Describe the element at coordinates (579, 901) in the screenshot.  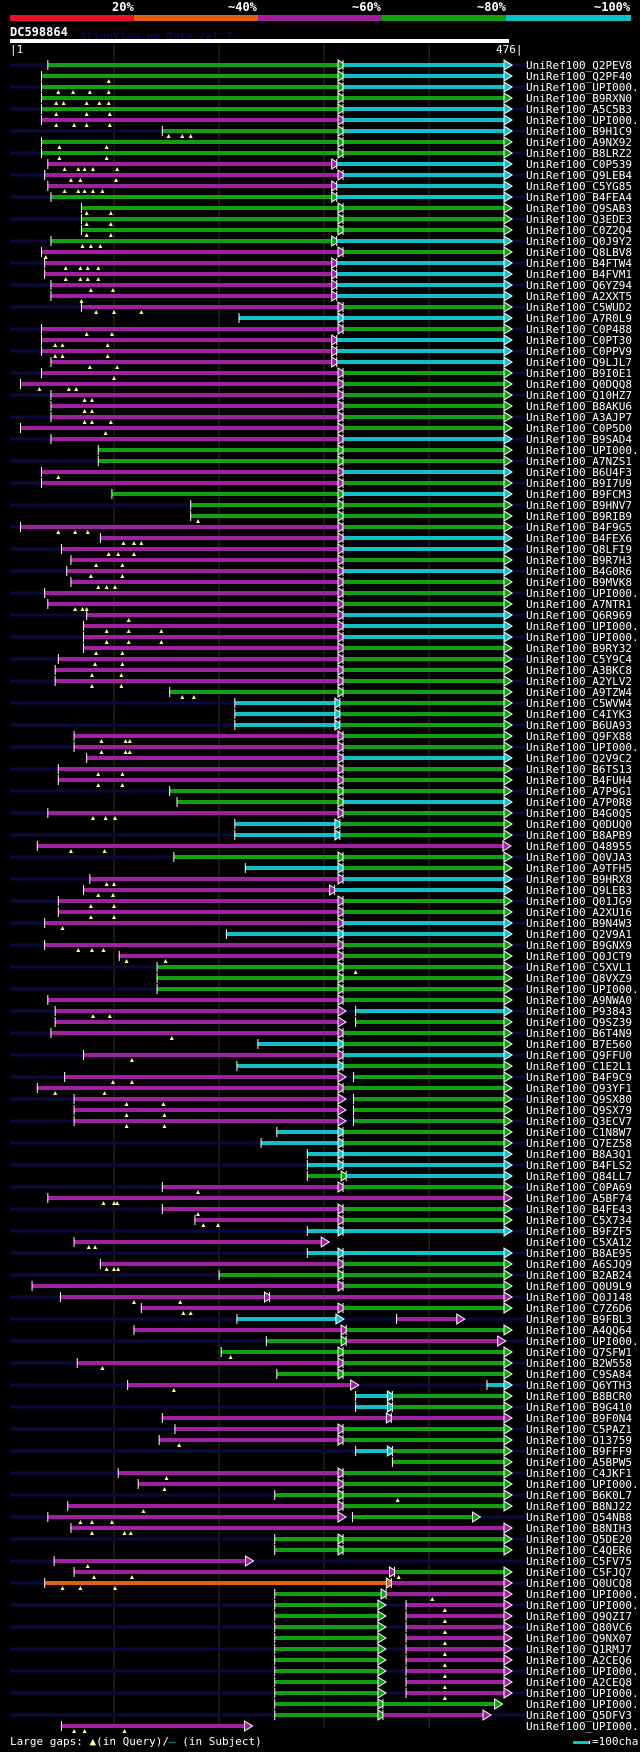
I see `hit-label: UniRef100_Q01JG9` at that location.